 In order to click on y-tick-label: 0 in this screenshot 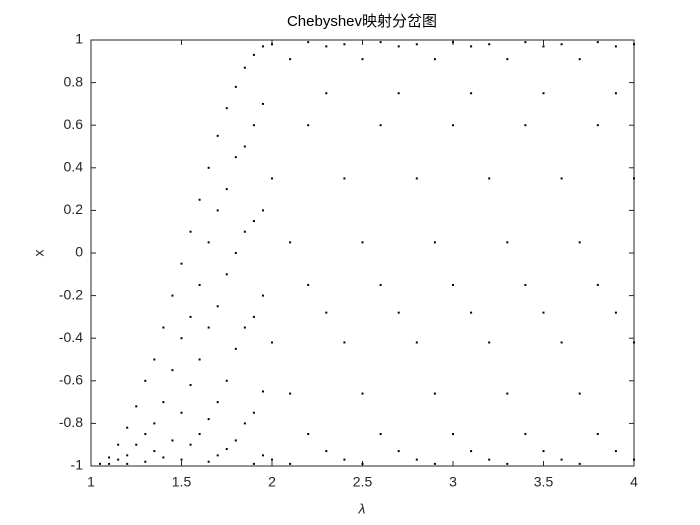, I will do `click(79, 252)`.